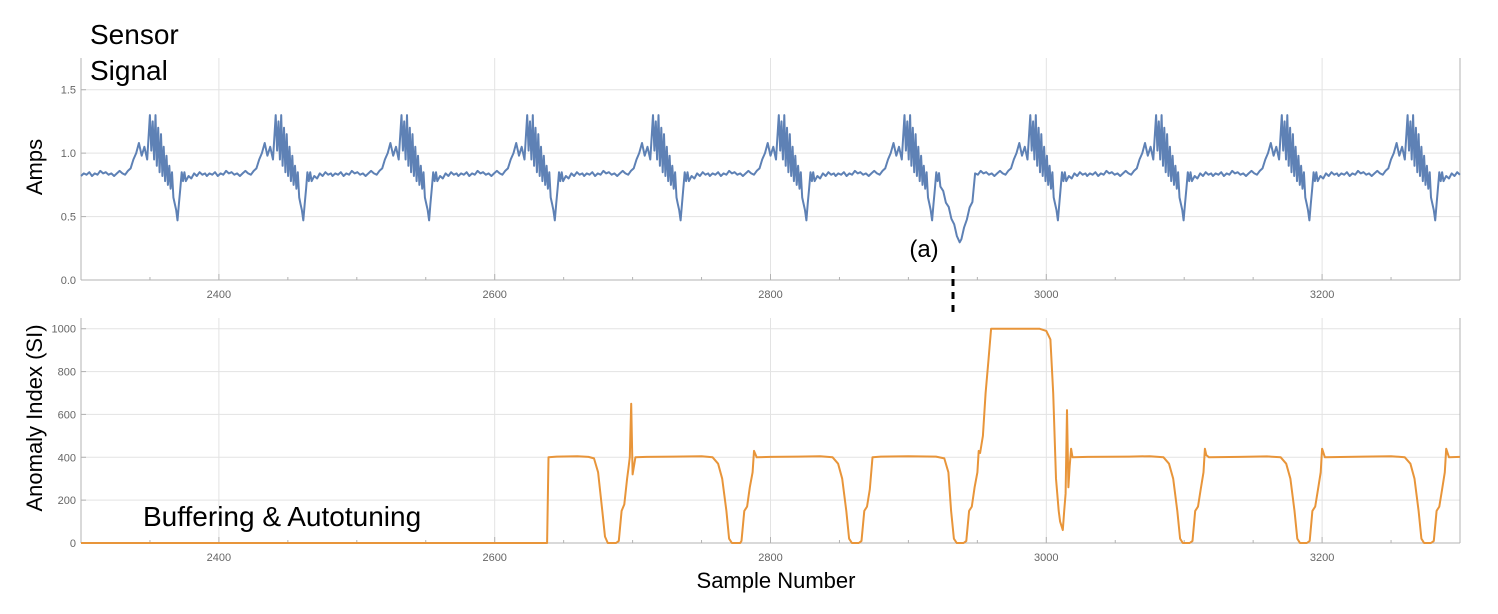 The height and width of the screenshot is (614, 1498). I want to click on bottom-ytick-label: 200, so click(67, 501).